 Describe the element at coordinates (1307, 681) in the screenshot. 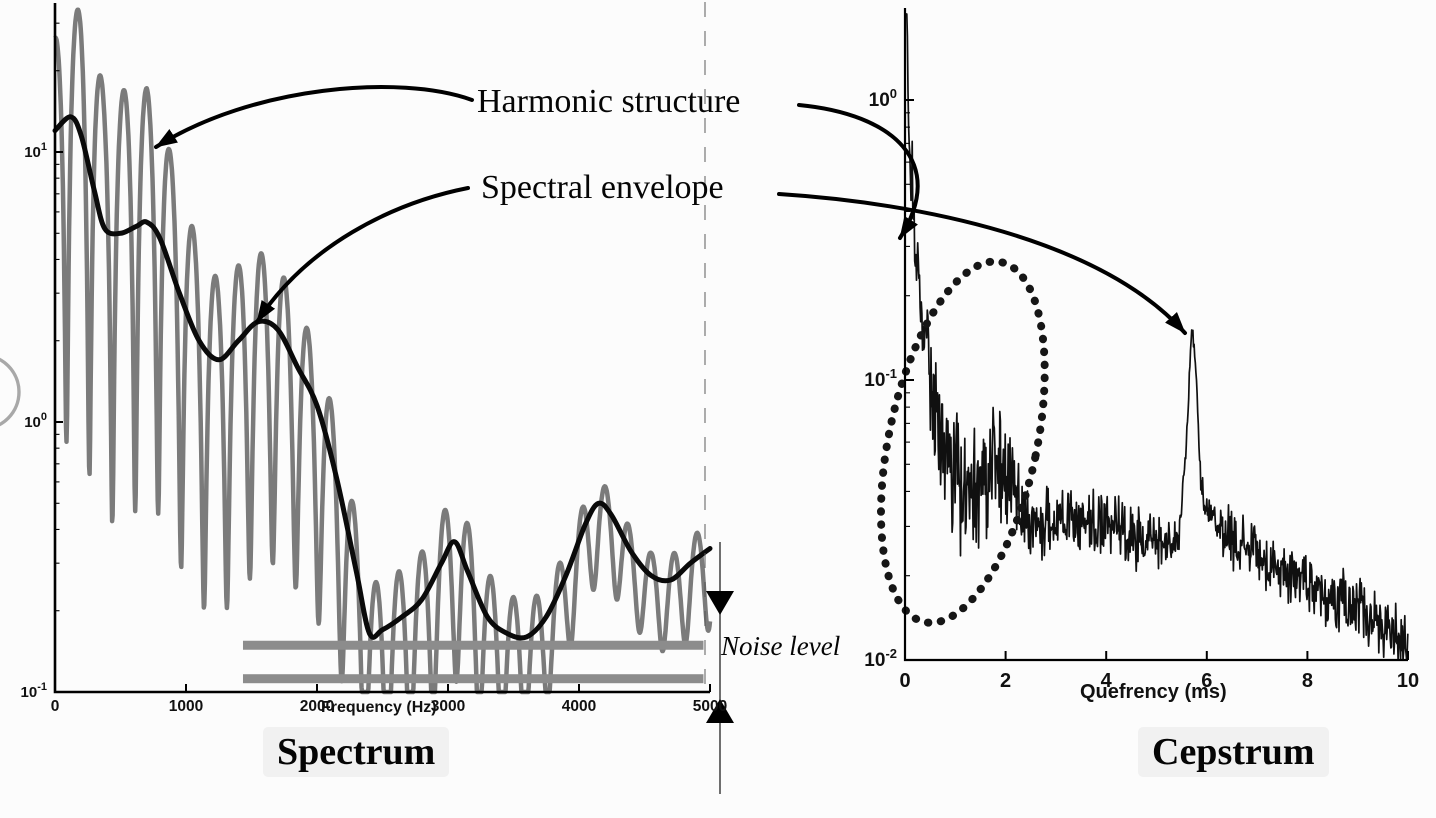

I see `cepstrum-x-tick-label: 8` at that location.